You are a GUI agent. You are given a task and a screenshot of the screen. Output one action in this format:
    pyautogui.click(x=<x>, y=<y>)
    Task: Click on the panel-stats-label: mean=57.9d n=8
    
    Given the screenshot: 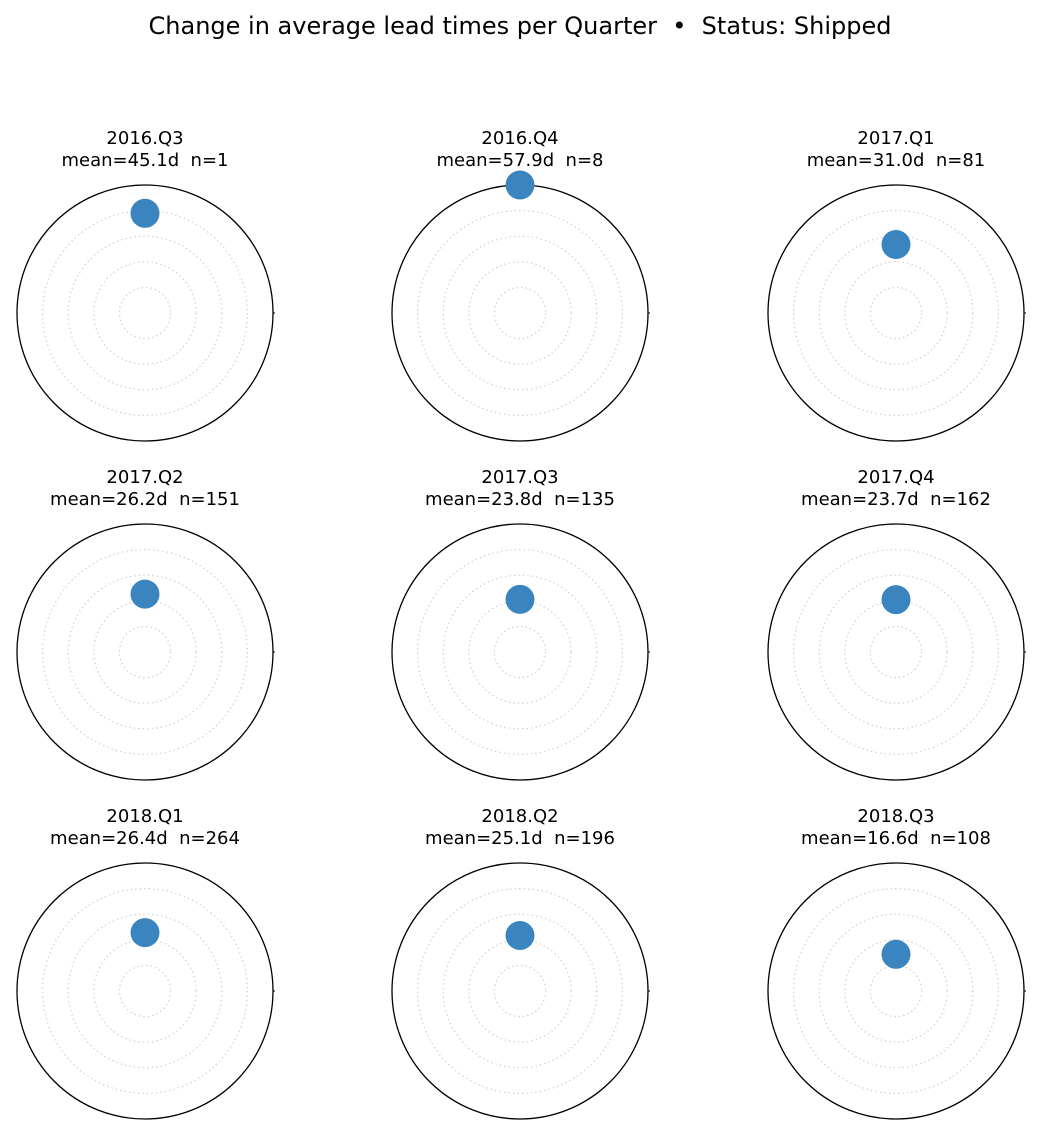 What is the action you would take?
    pyautogui.click(x=520, y=160)
    